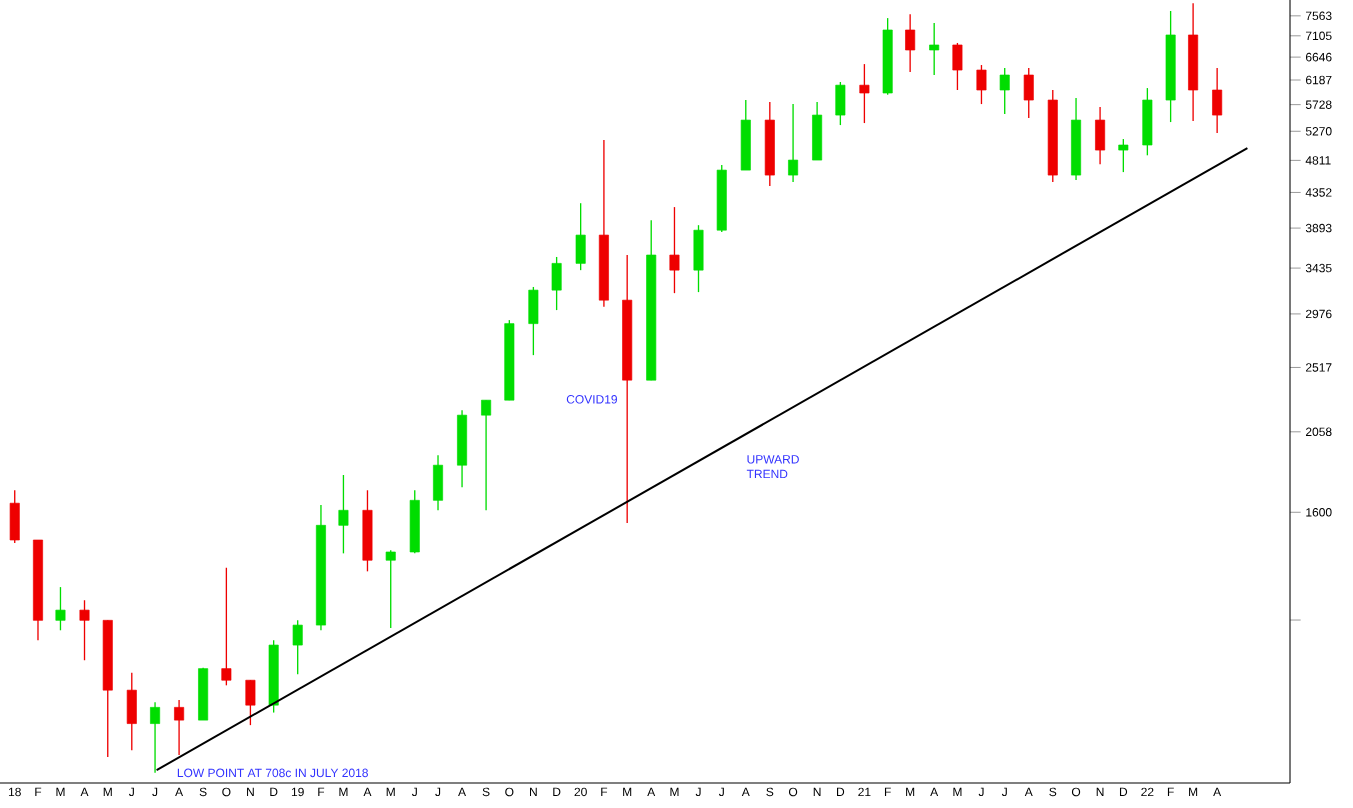  I want to click on annotation: COVID19, so click(591, 399).